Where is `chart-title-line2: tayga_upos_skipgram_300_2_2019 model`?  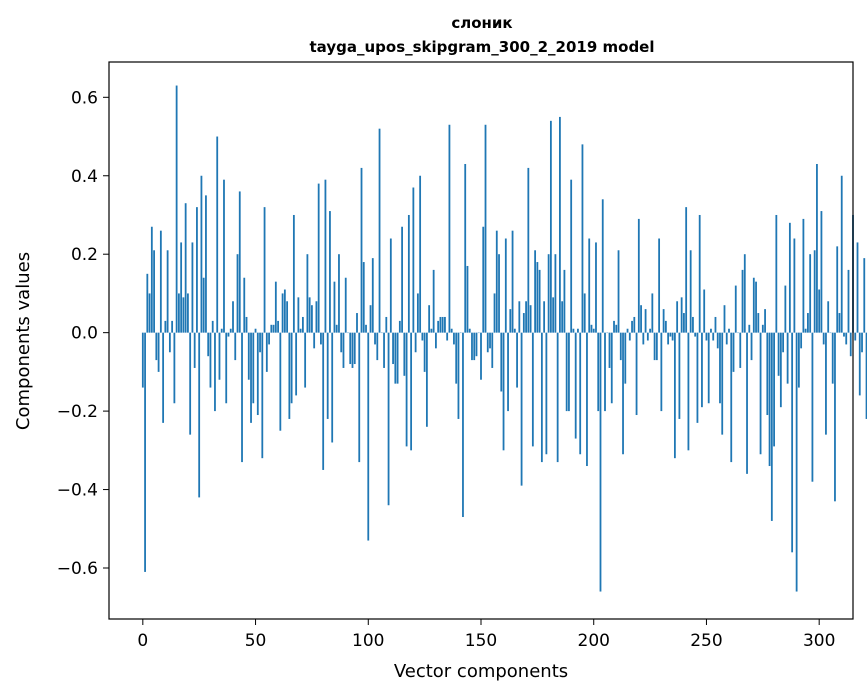 chart-title-line2: tayga_upos_skipgram_300_2_2019 model is located at coordinates (482, 47).